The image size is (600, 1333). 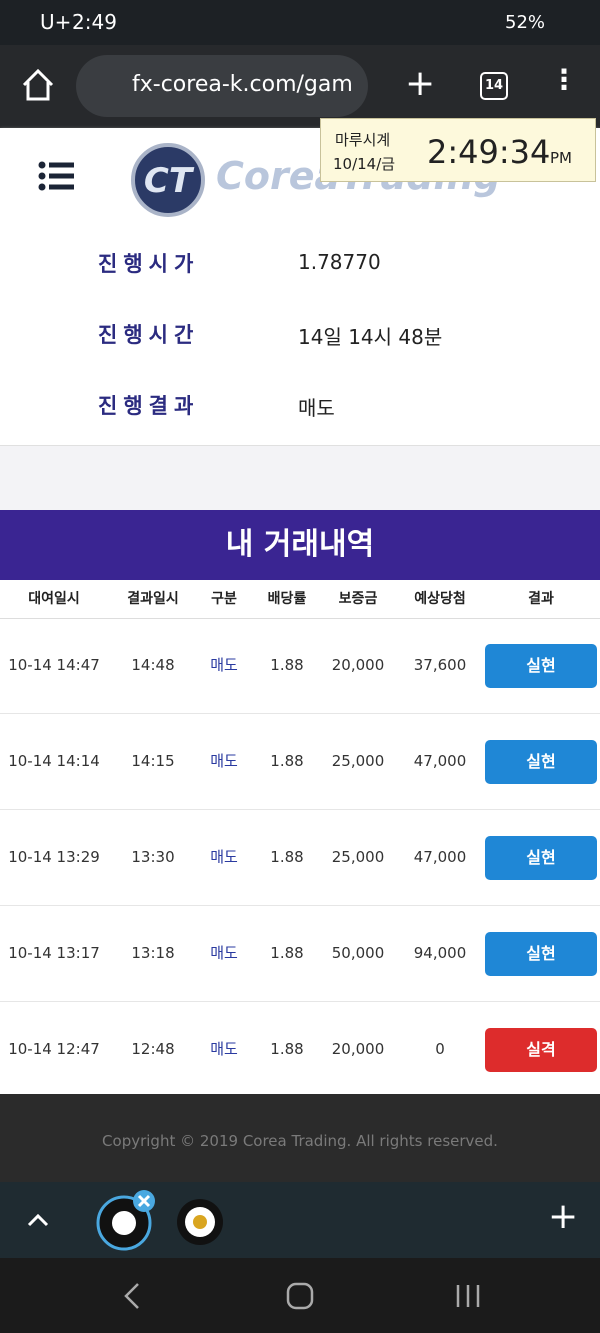 What do you see at coordinates (224, 599) in the screenshot?
I see `column-header: 구분` at bounding box center [224, 599].